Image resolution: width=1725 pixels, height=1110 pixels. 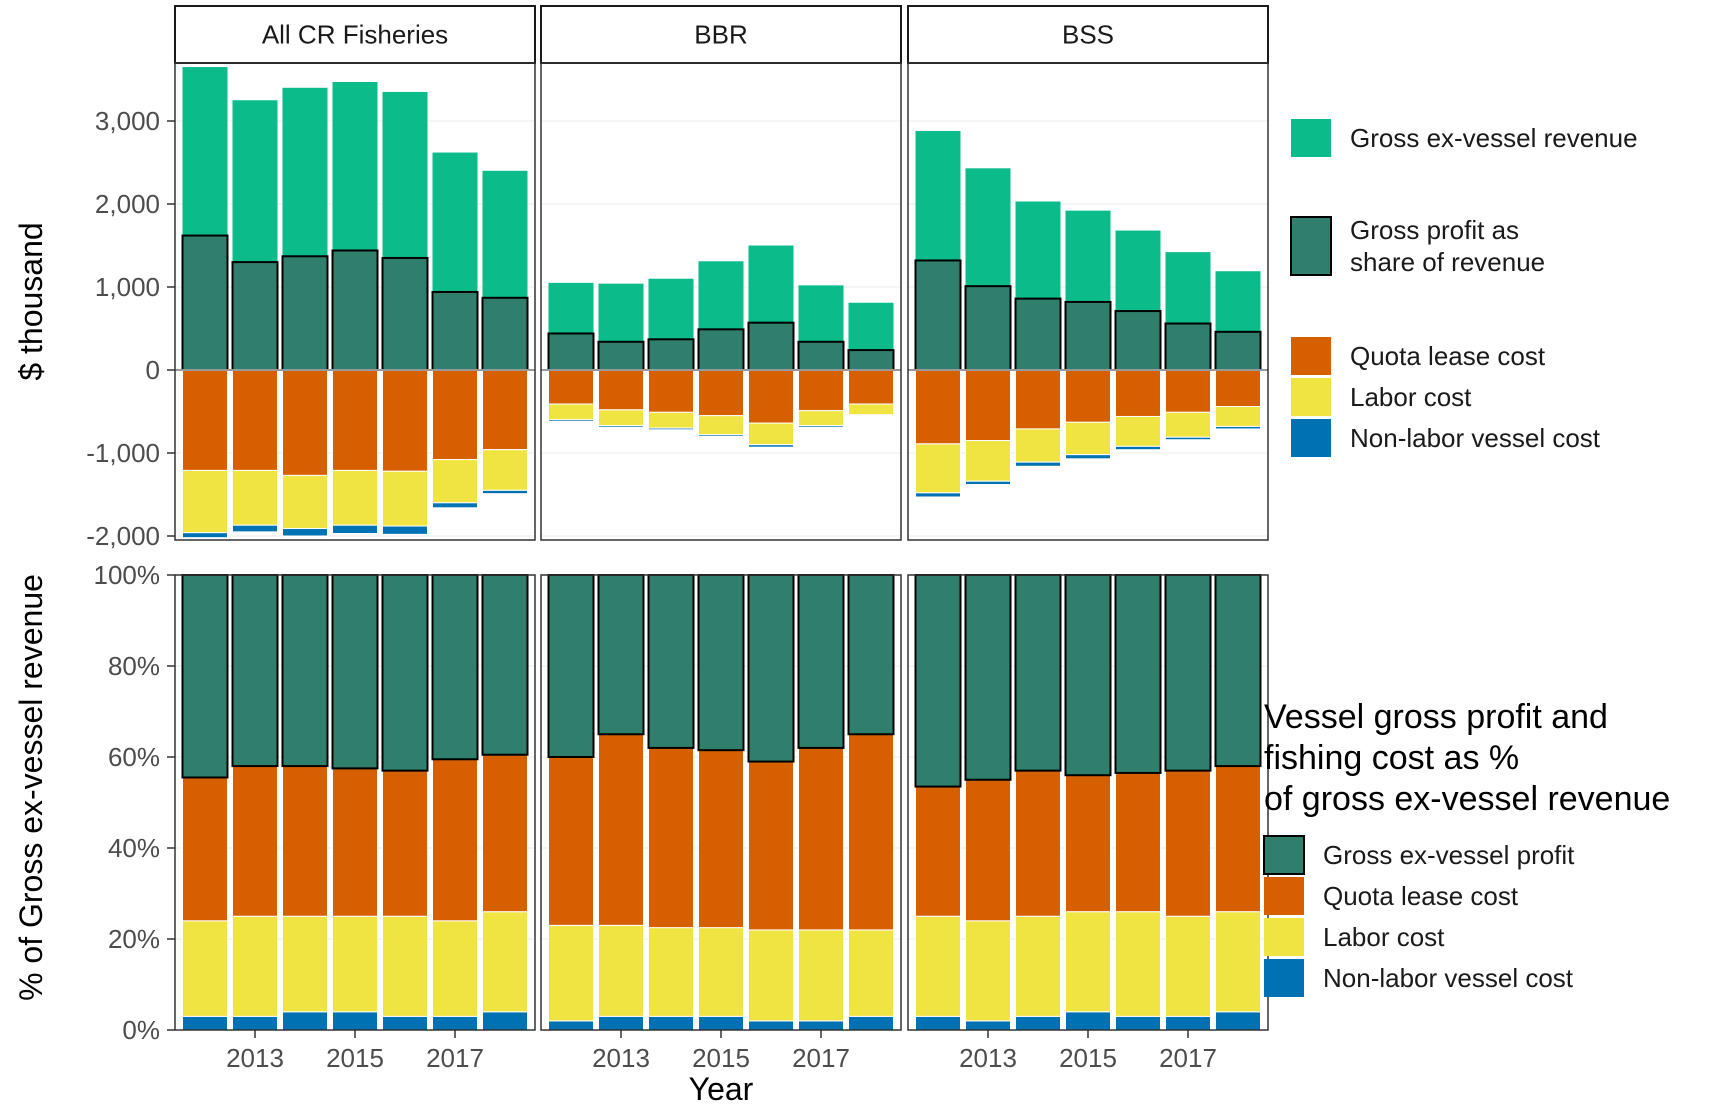 What do you see at coordinates (1284, 978) in the screenshot?
I see `legend-key-pct-nonlabor` at bounding box center [1284, 978].